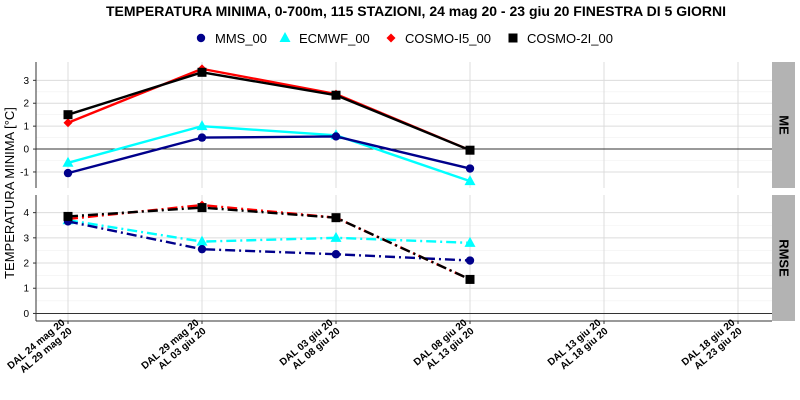 The width and height of the screenshot is (800, 400). I want to click on legend-label: COSMO-I5_00, so click(448, 38).